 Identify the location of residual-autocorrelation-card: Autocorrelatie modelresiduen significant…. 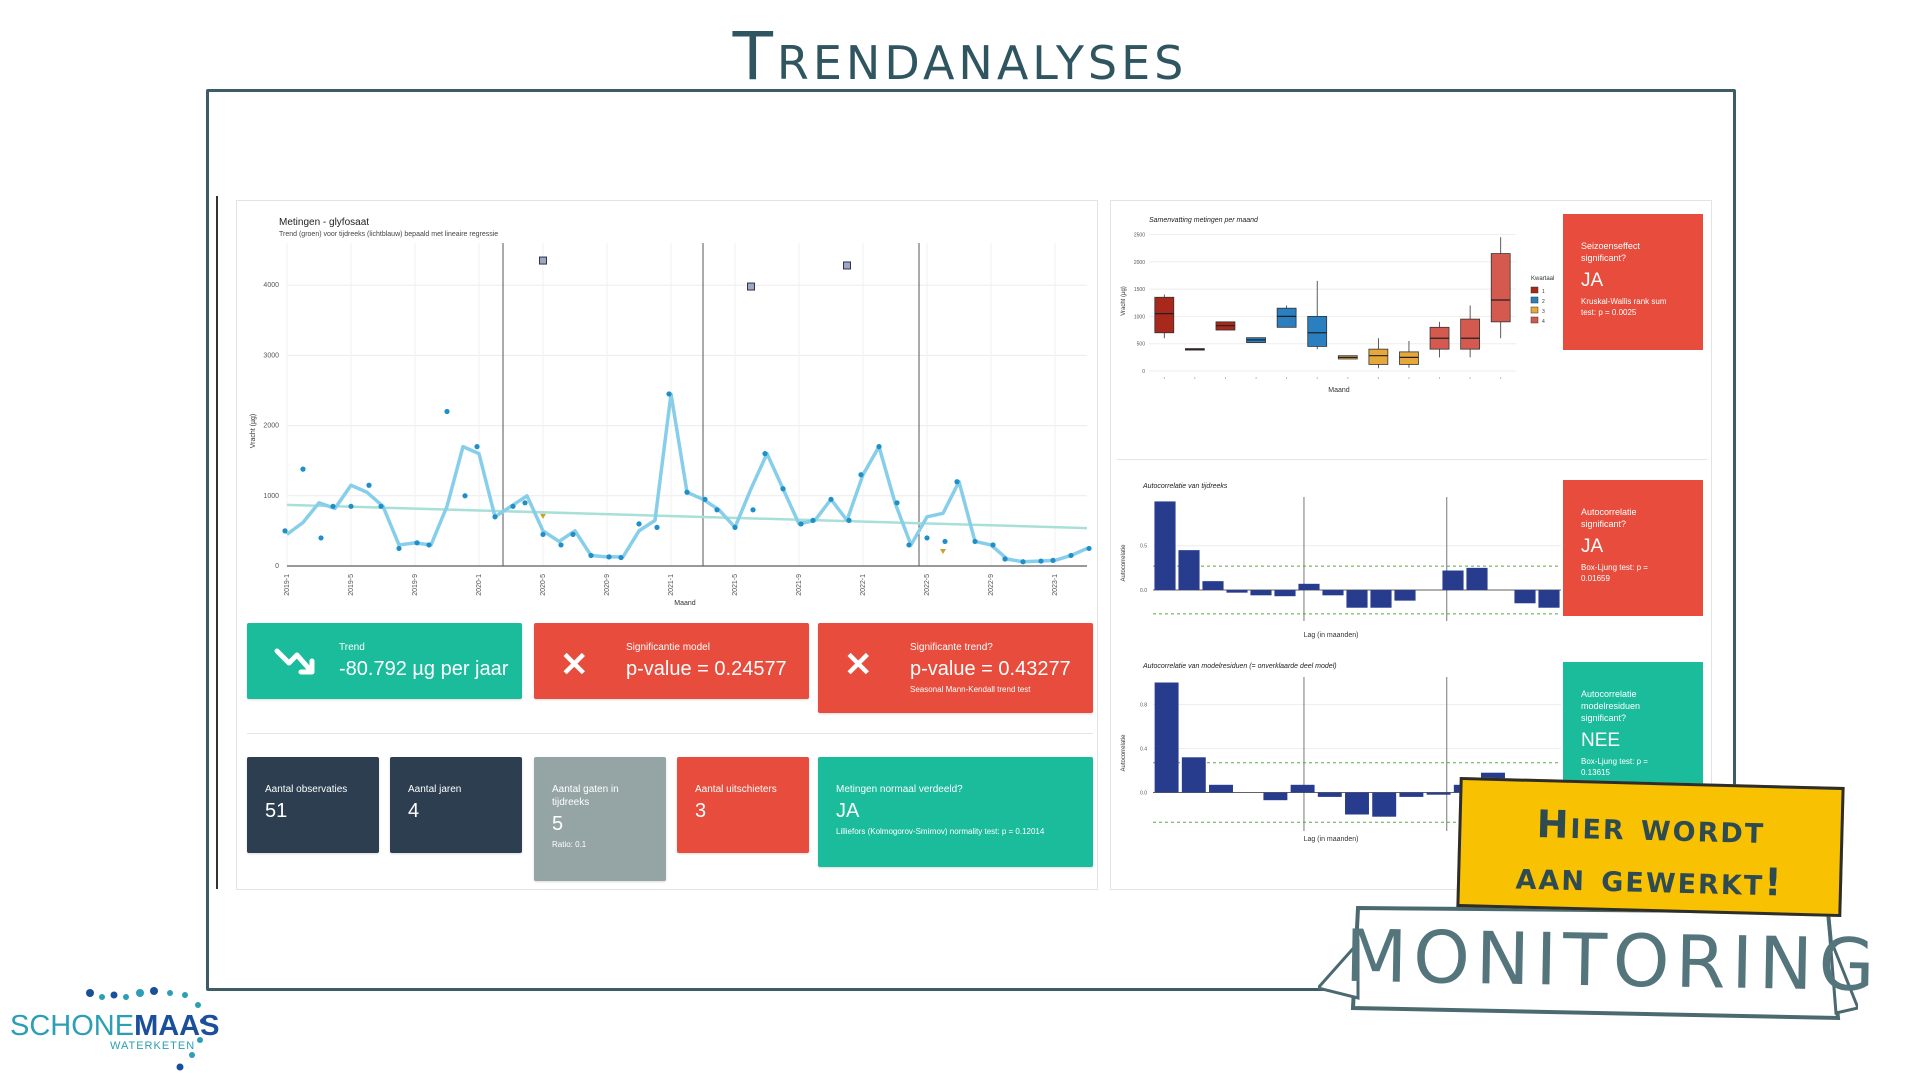
(1633, 730).